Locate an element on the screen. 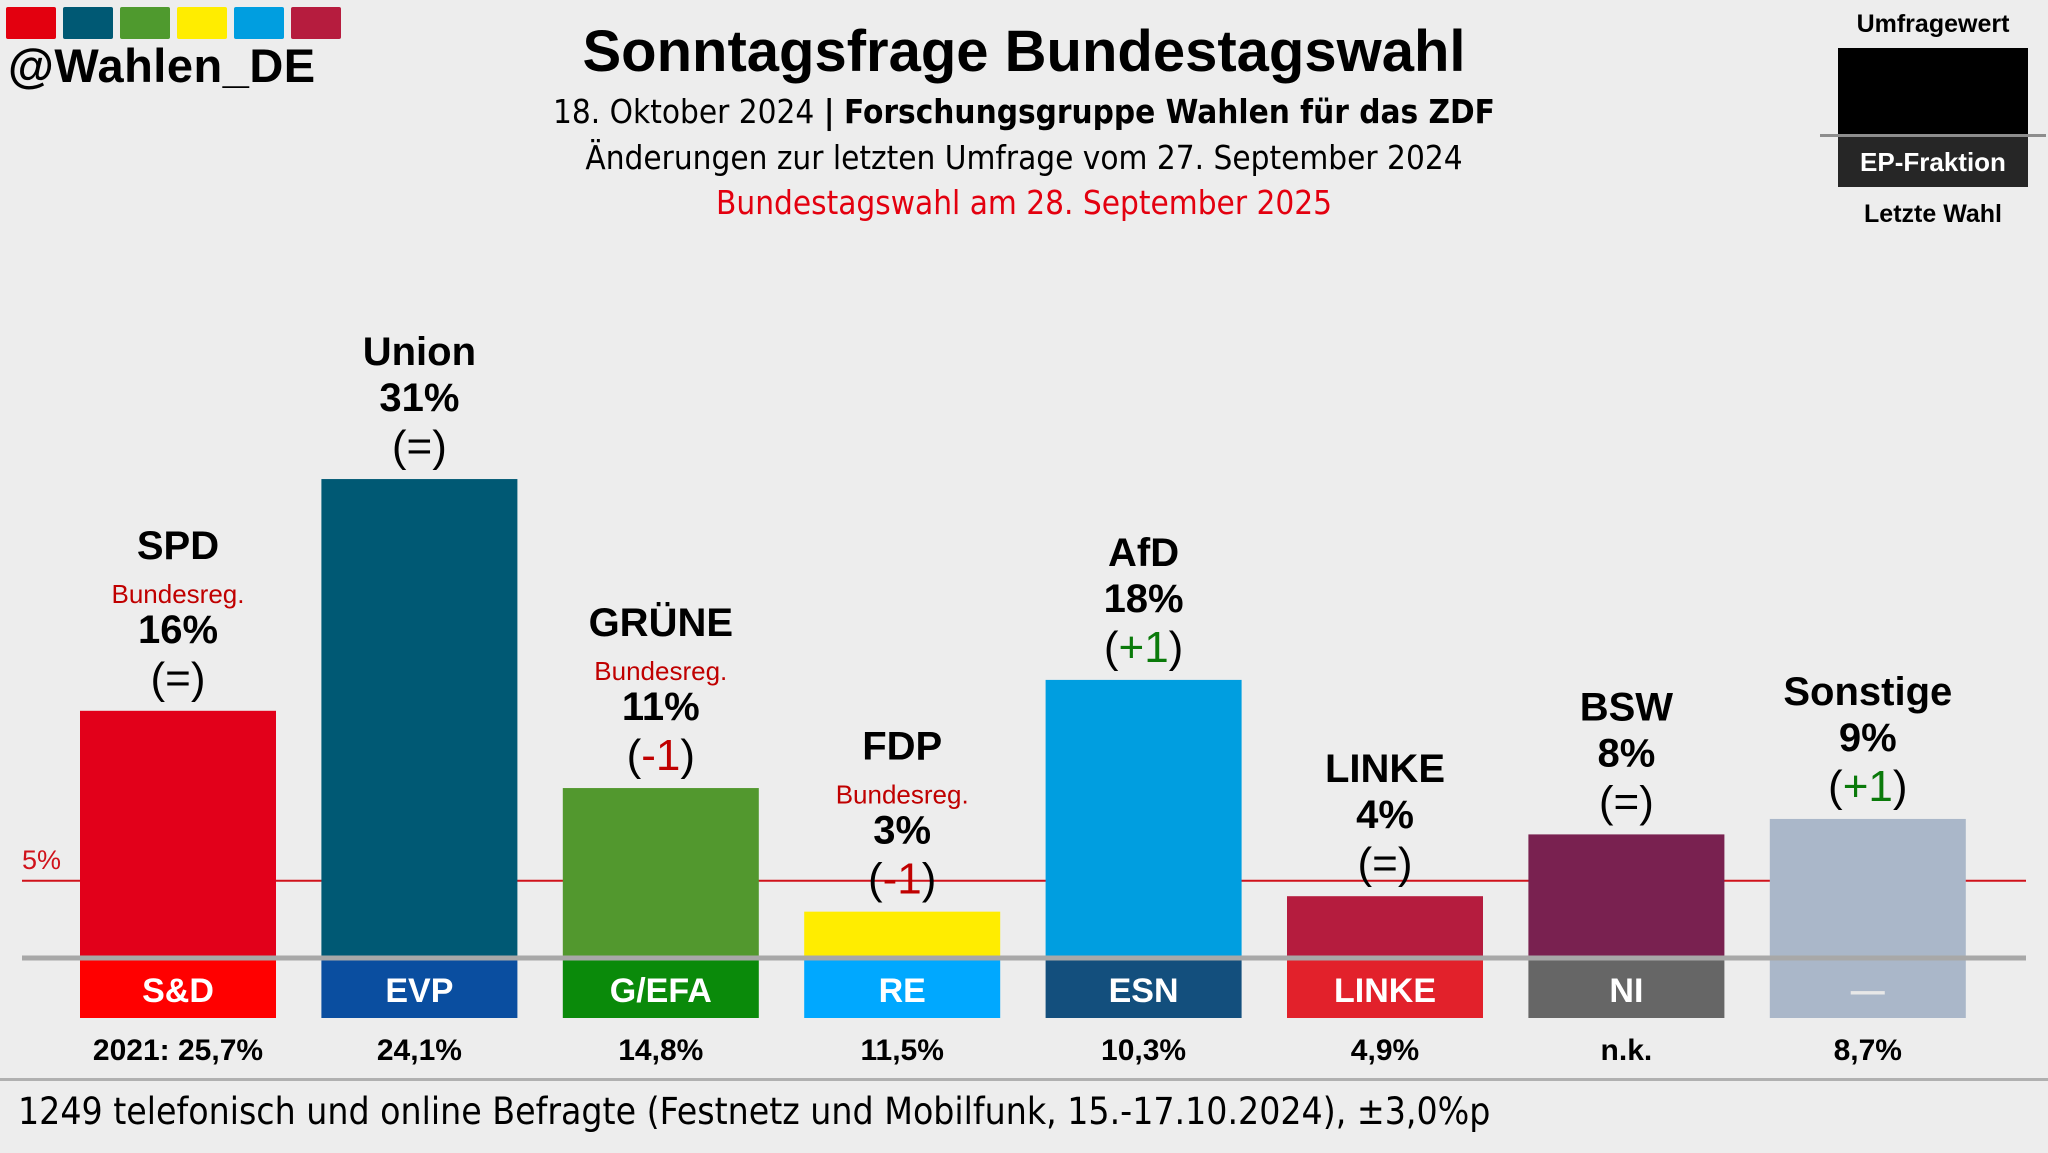 This screenshot has width=2048, height=1153. ep-group-label: LINKE is located at coordinates (1385, 991).